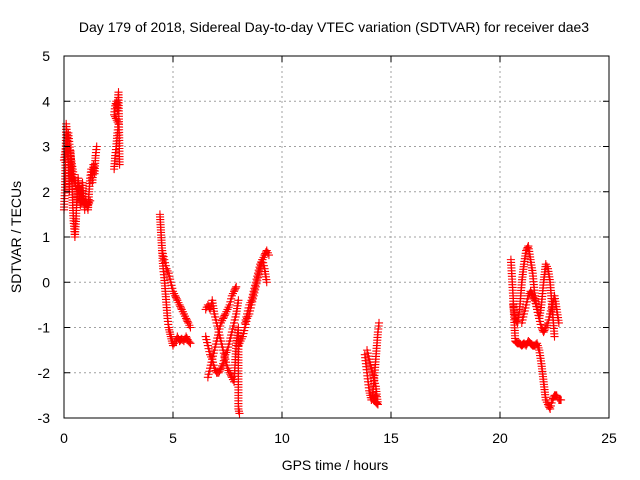  Describe the element at coordinates (46, 56) in the screenshot. I see `y-tick-label: 5` at that location.